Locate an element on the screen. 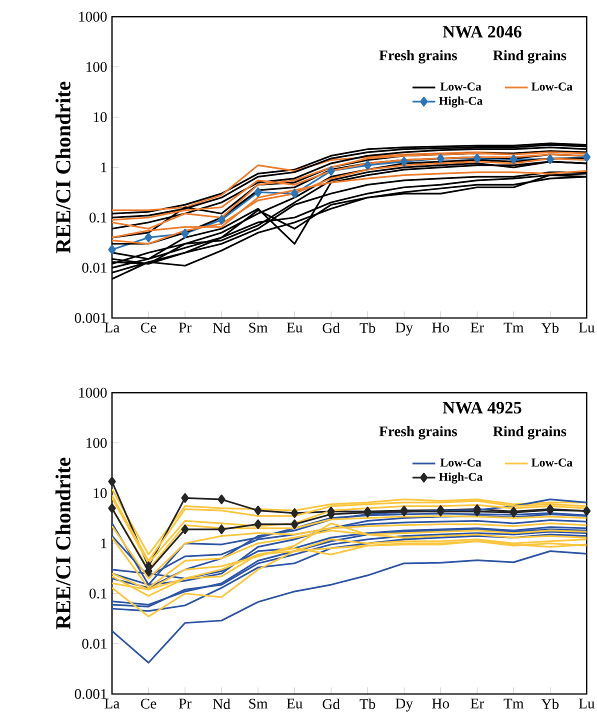 The image size is (597, 725). chart-title: NWA 2046 is located at coordinates (482, 32).